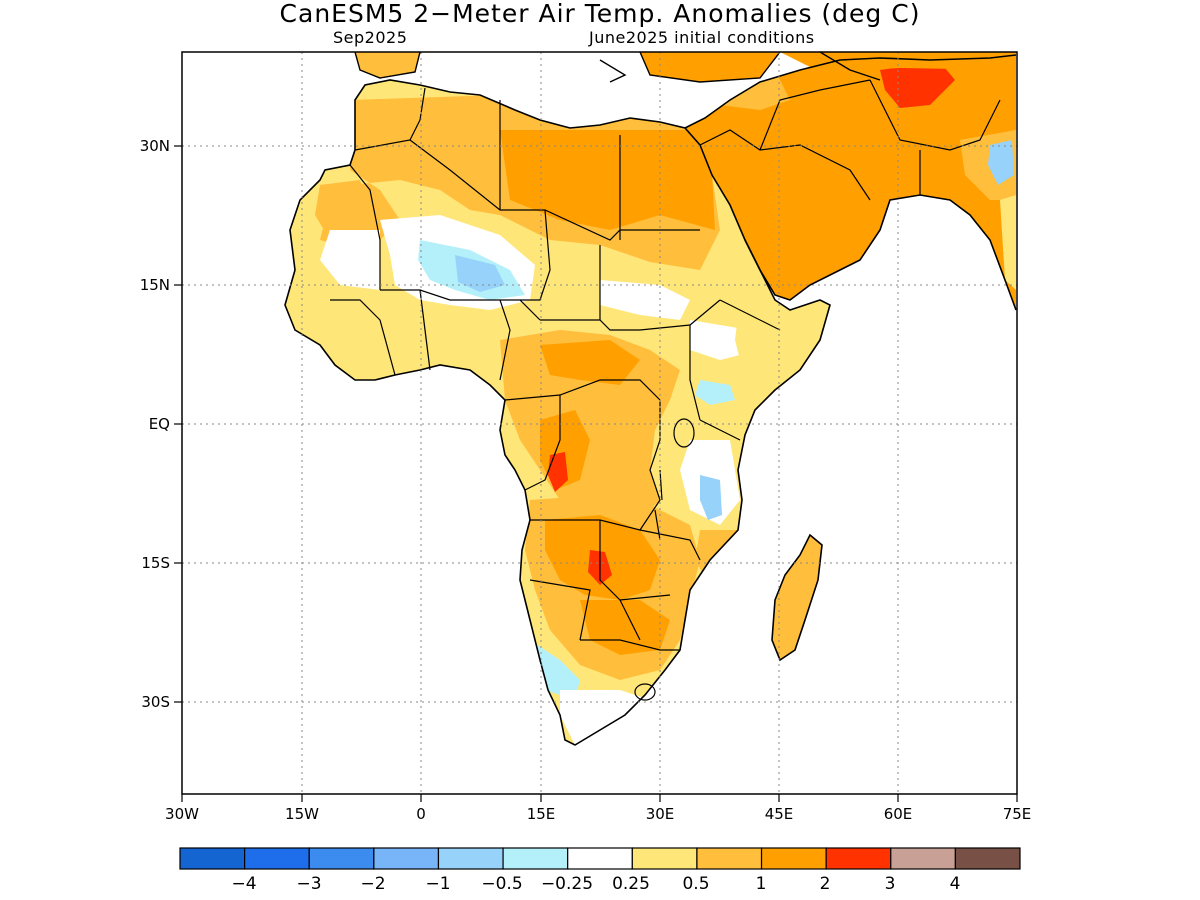 Image resolution: width=1200 pixels, height=900 pixels. I want to click on lon-label: 15W, so click(302, 814).